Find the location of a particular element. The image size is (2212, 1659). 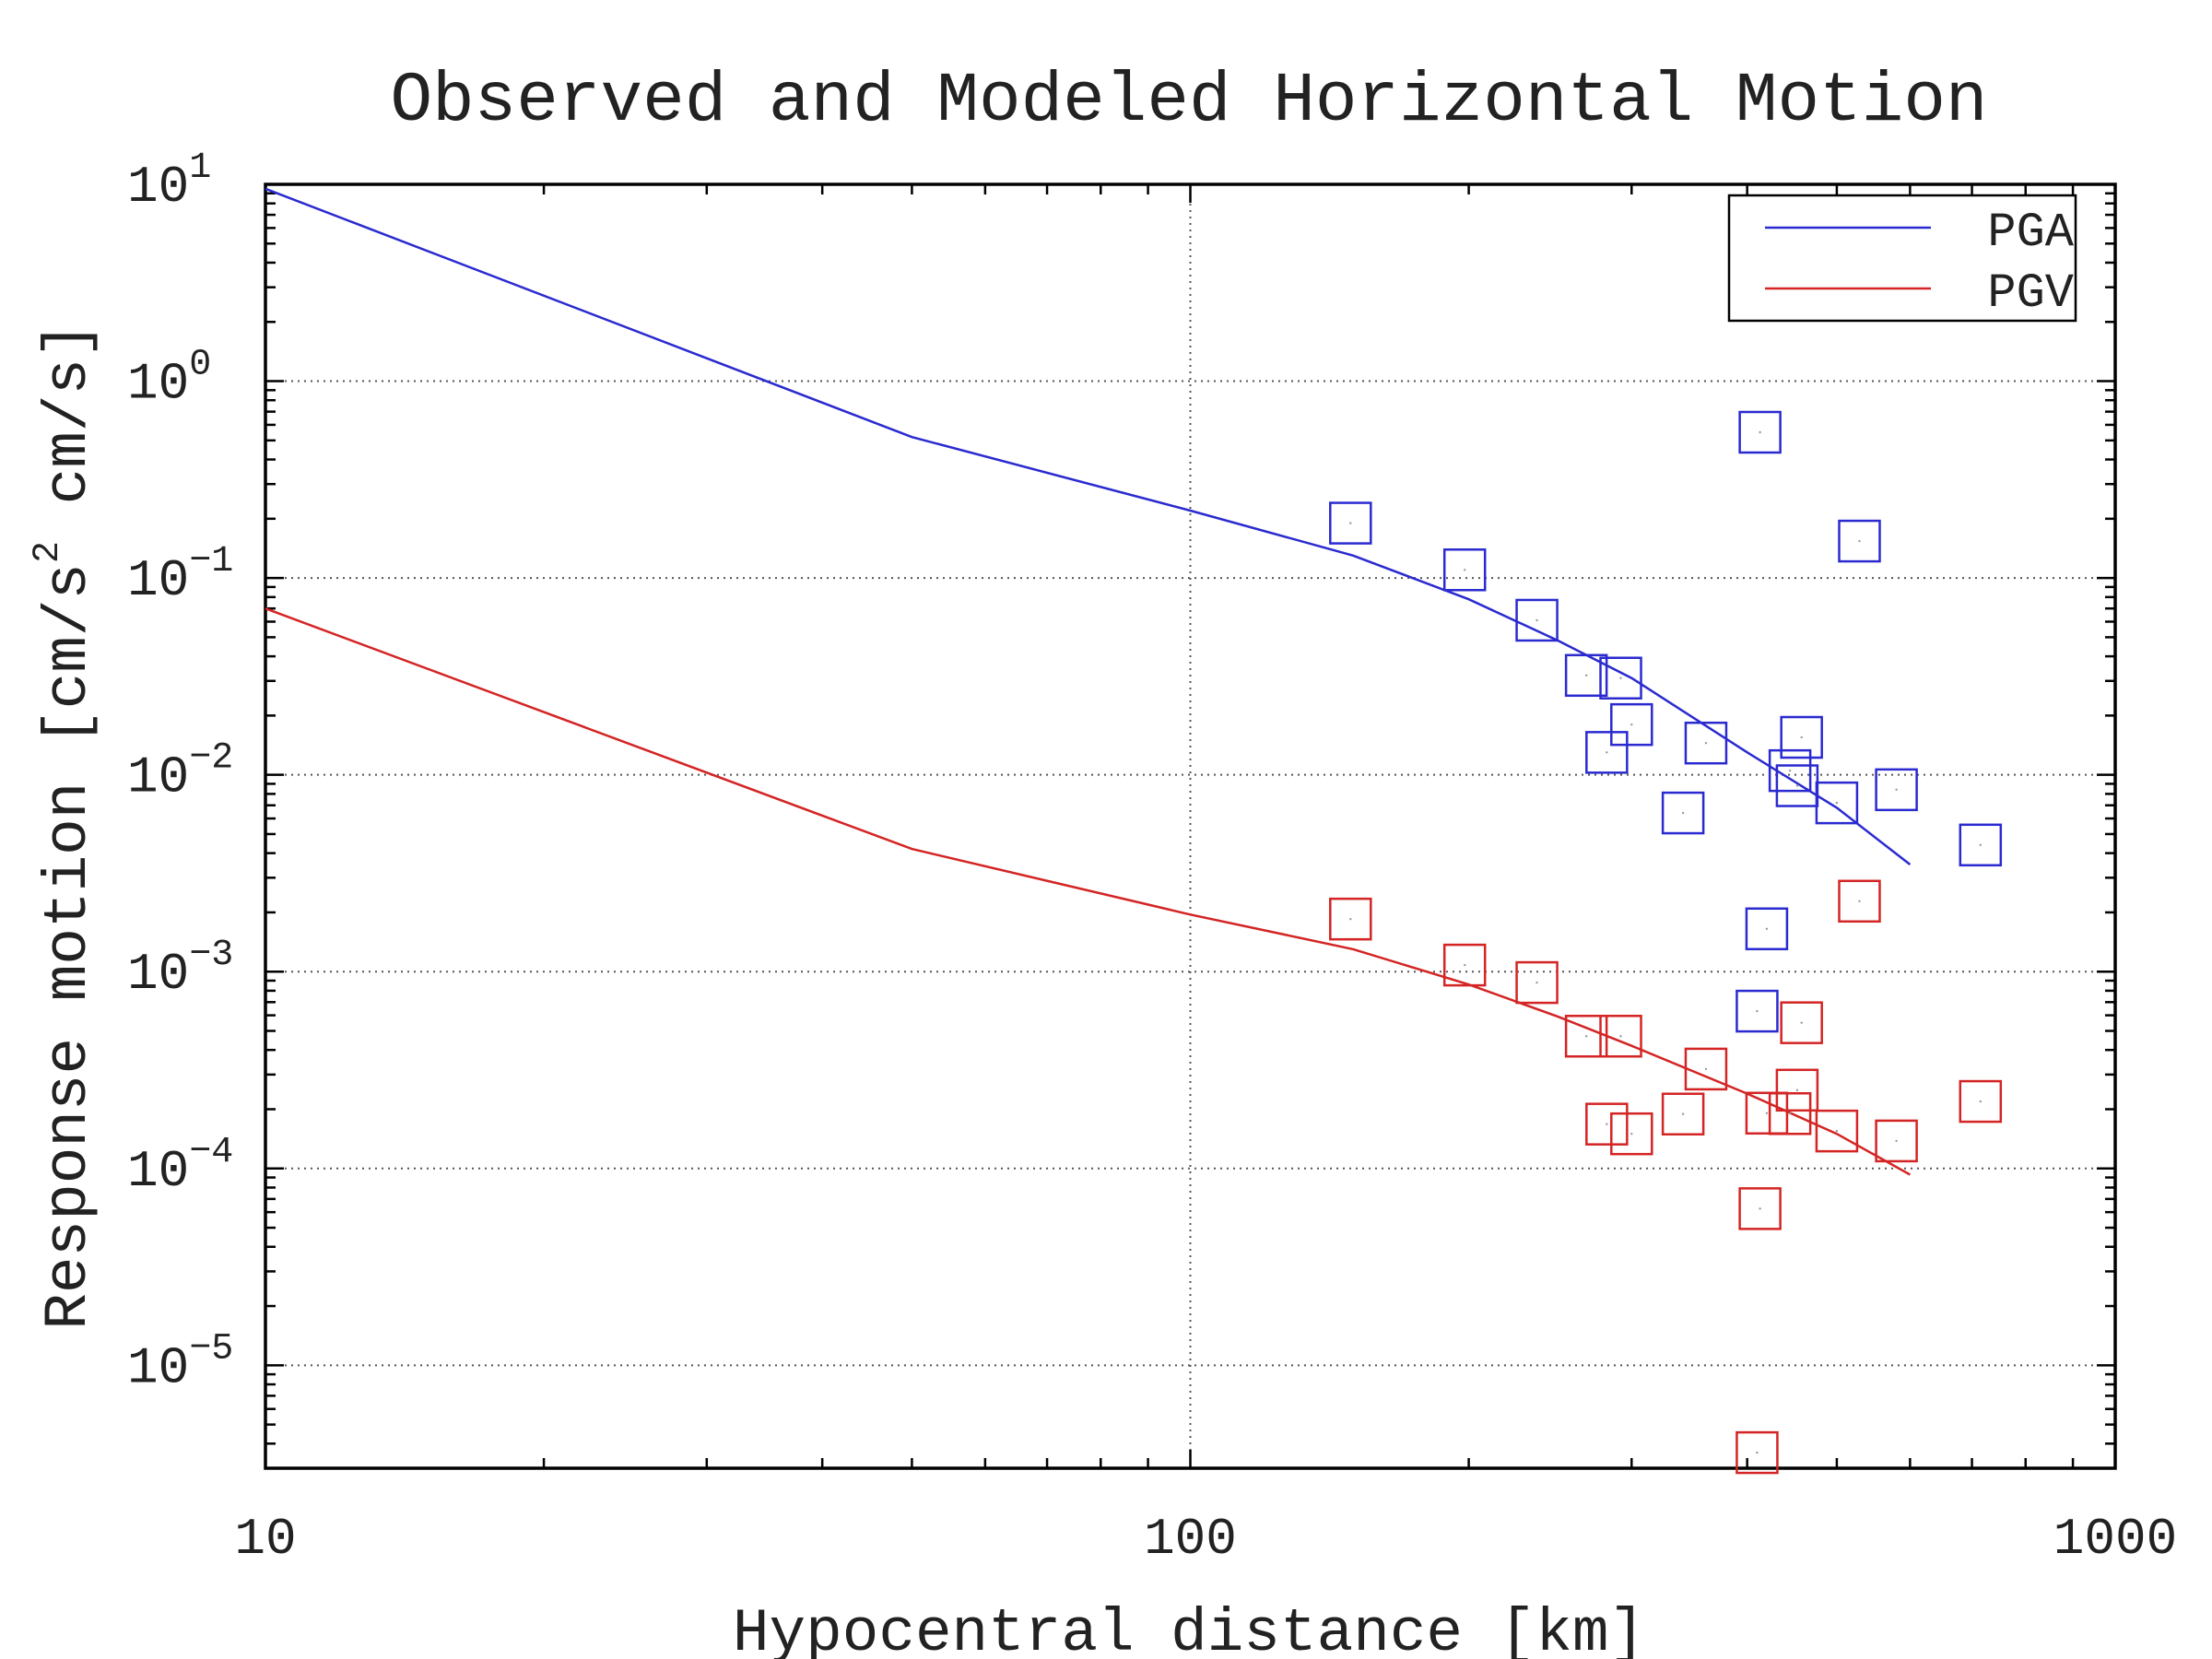

x-tick-label: 100 is located at coordinates (1190, 1539).